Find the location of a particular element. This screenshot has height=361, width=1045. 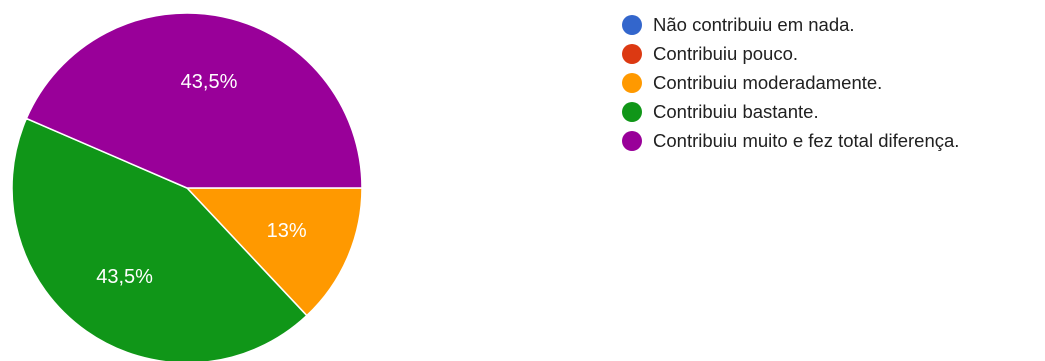

legend-swatch-contribuiu-muito is located at coordinates (632, 140).